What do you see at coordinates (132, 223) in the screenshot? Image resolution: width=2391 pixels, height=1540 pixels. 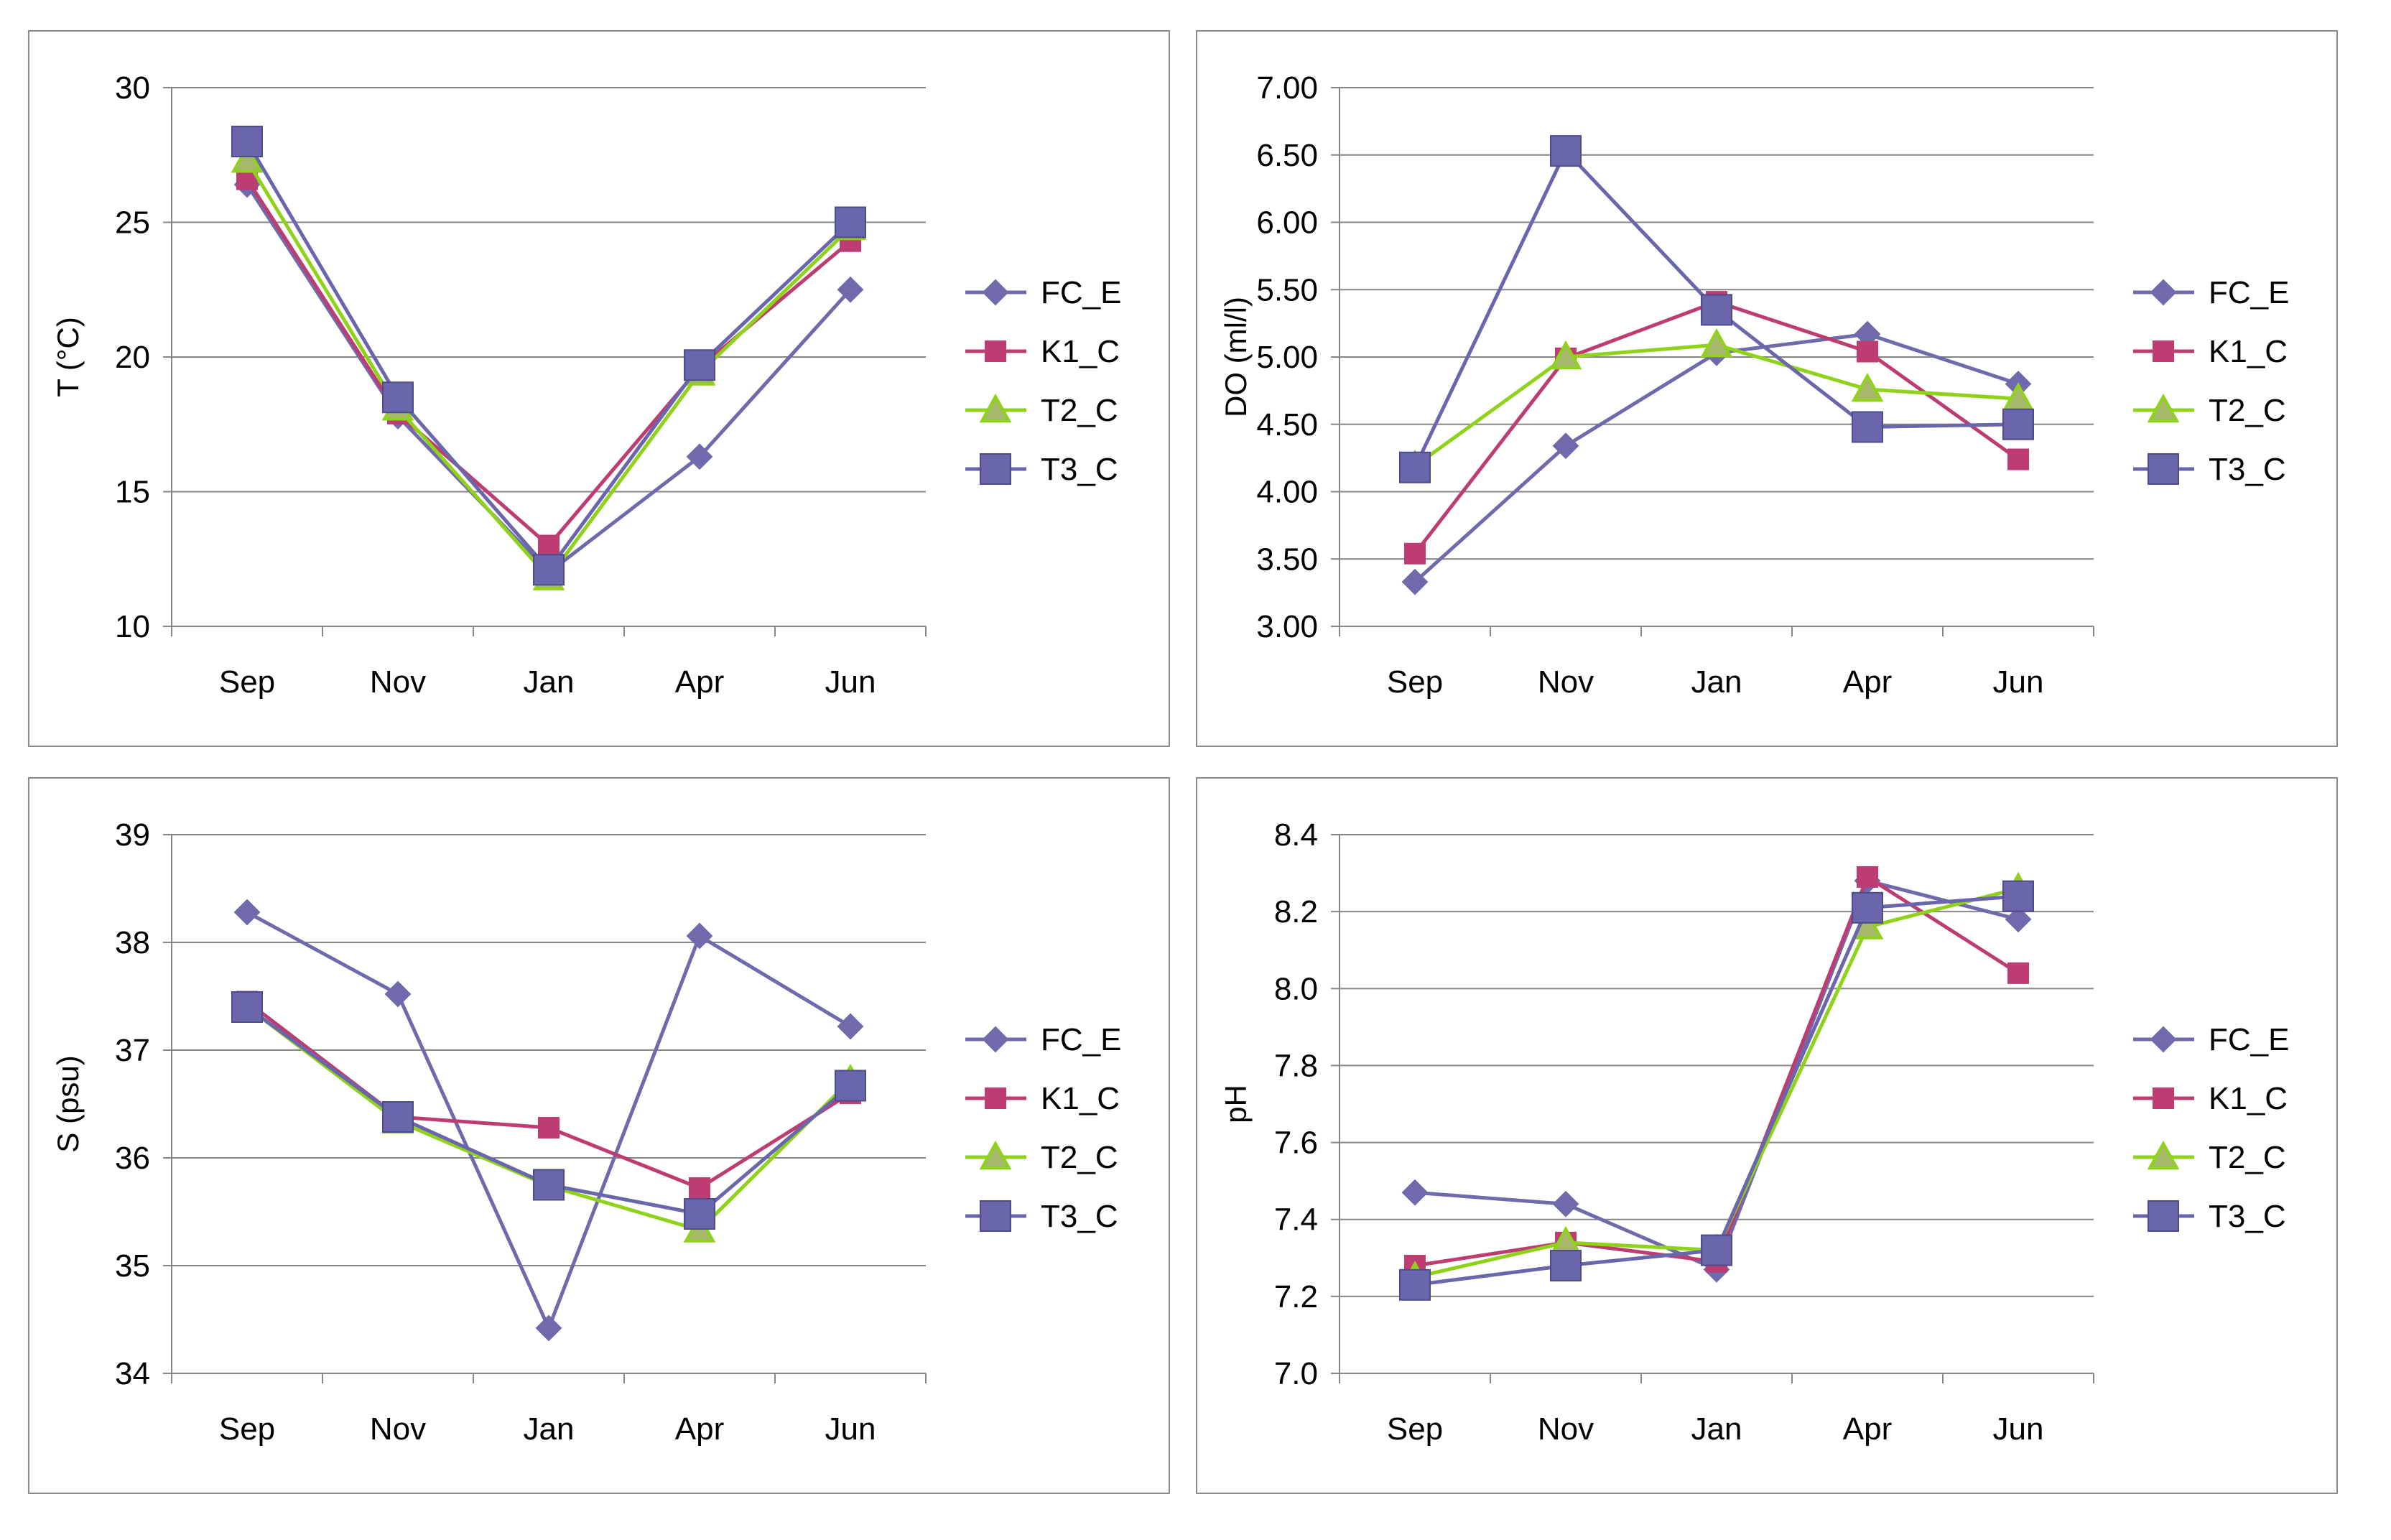 I see `y-tick-label: 25` at bounding box center [132, 223].